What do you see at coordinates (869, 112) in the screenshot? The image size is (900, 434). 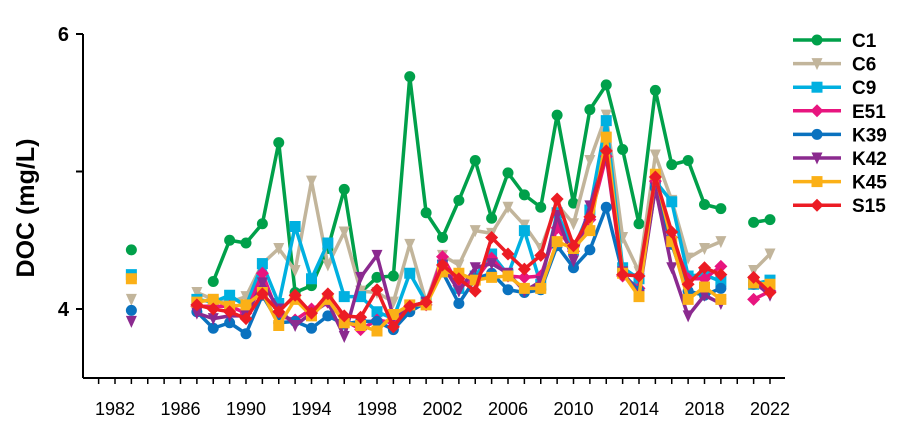 I see `legend-label: E51` at bounding box center [869, 112].